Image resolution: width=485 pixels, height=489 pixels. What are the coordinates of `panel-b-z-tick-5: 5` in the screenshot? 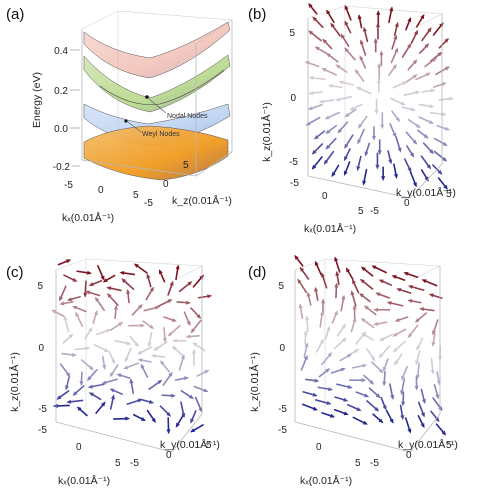 It's located at (292, 33).